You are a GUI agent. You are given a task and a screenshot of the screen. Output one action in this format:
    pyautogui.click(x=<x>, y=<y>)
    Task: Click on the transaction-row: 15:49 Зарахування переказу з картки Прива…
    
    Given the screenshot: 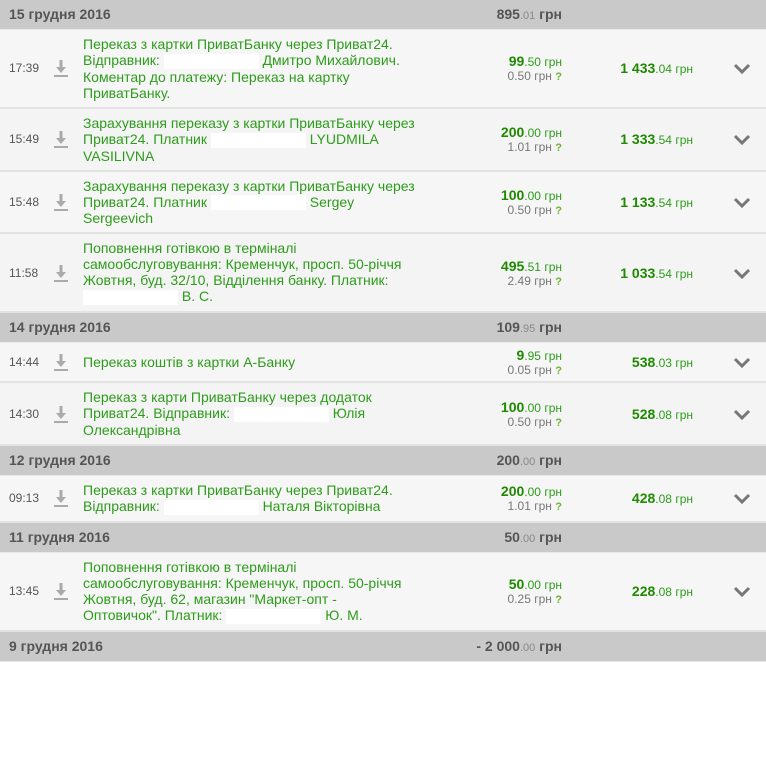 What is the action you would take?
    pyautogui.click(x=383, y=140)
    